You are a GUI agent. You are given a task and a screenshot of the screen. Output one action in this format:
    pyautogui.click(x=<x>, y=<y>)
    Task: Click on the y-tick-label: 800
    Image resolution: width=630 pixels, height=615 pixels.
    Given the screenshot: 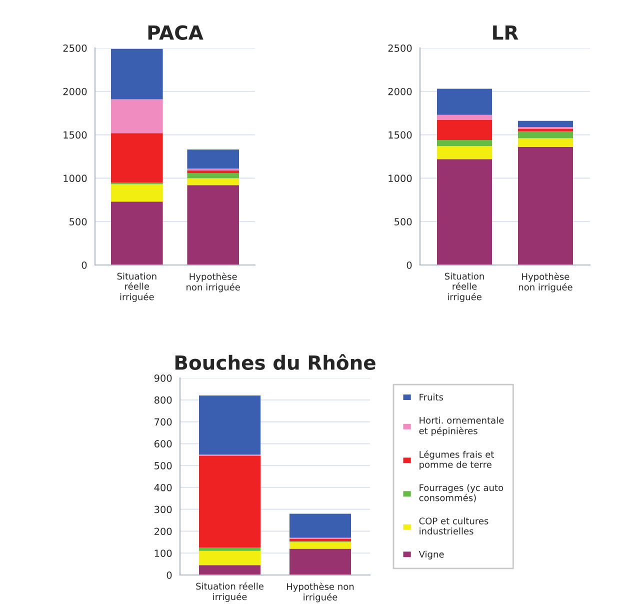 What is the action you would take?
    pyautogui.click(x=163, y=400)
    